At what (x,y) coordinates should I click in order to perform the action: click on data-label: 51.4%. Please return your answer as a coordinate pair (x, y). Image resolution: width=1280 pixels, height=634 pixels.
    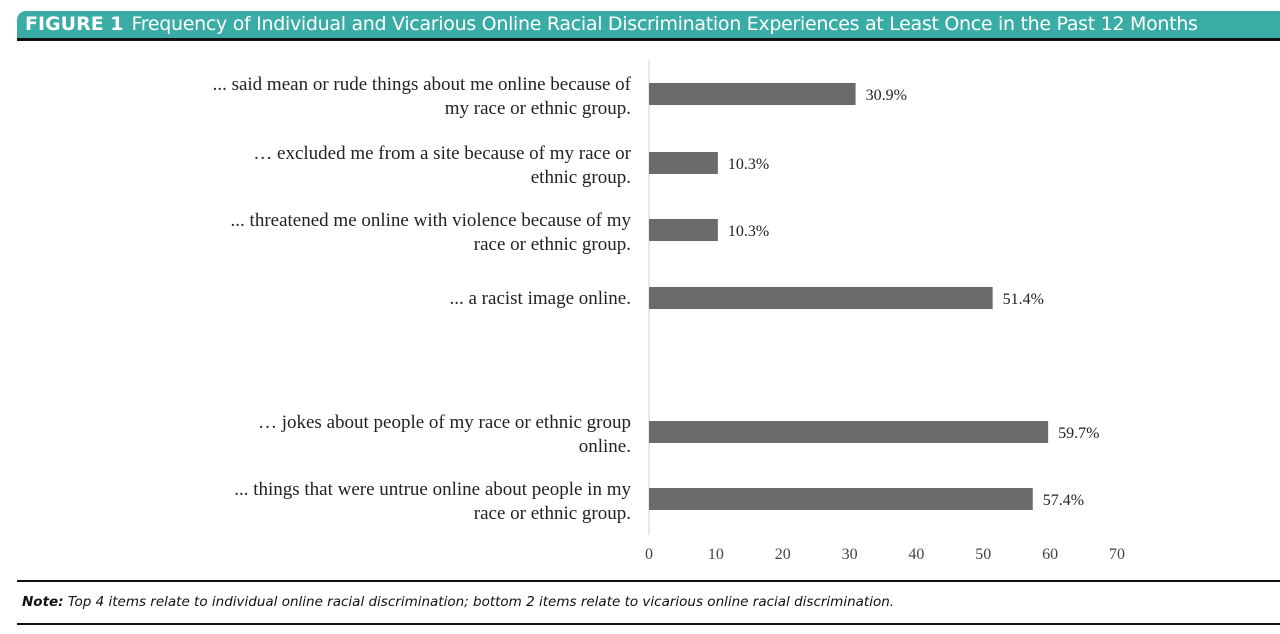
    Looking at the image, I should click on (1023, 299).